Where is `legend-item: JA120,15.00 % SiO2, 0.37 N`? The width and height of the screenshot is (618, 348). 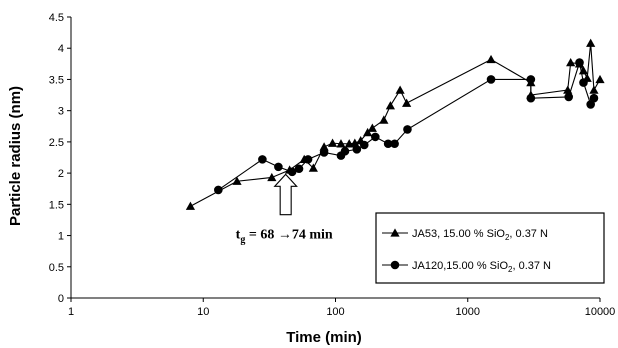 legend-item: JA120,15.00 % SiO2, 0.37 N is located at coordinates (466, 267).